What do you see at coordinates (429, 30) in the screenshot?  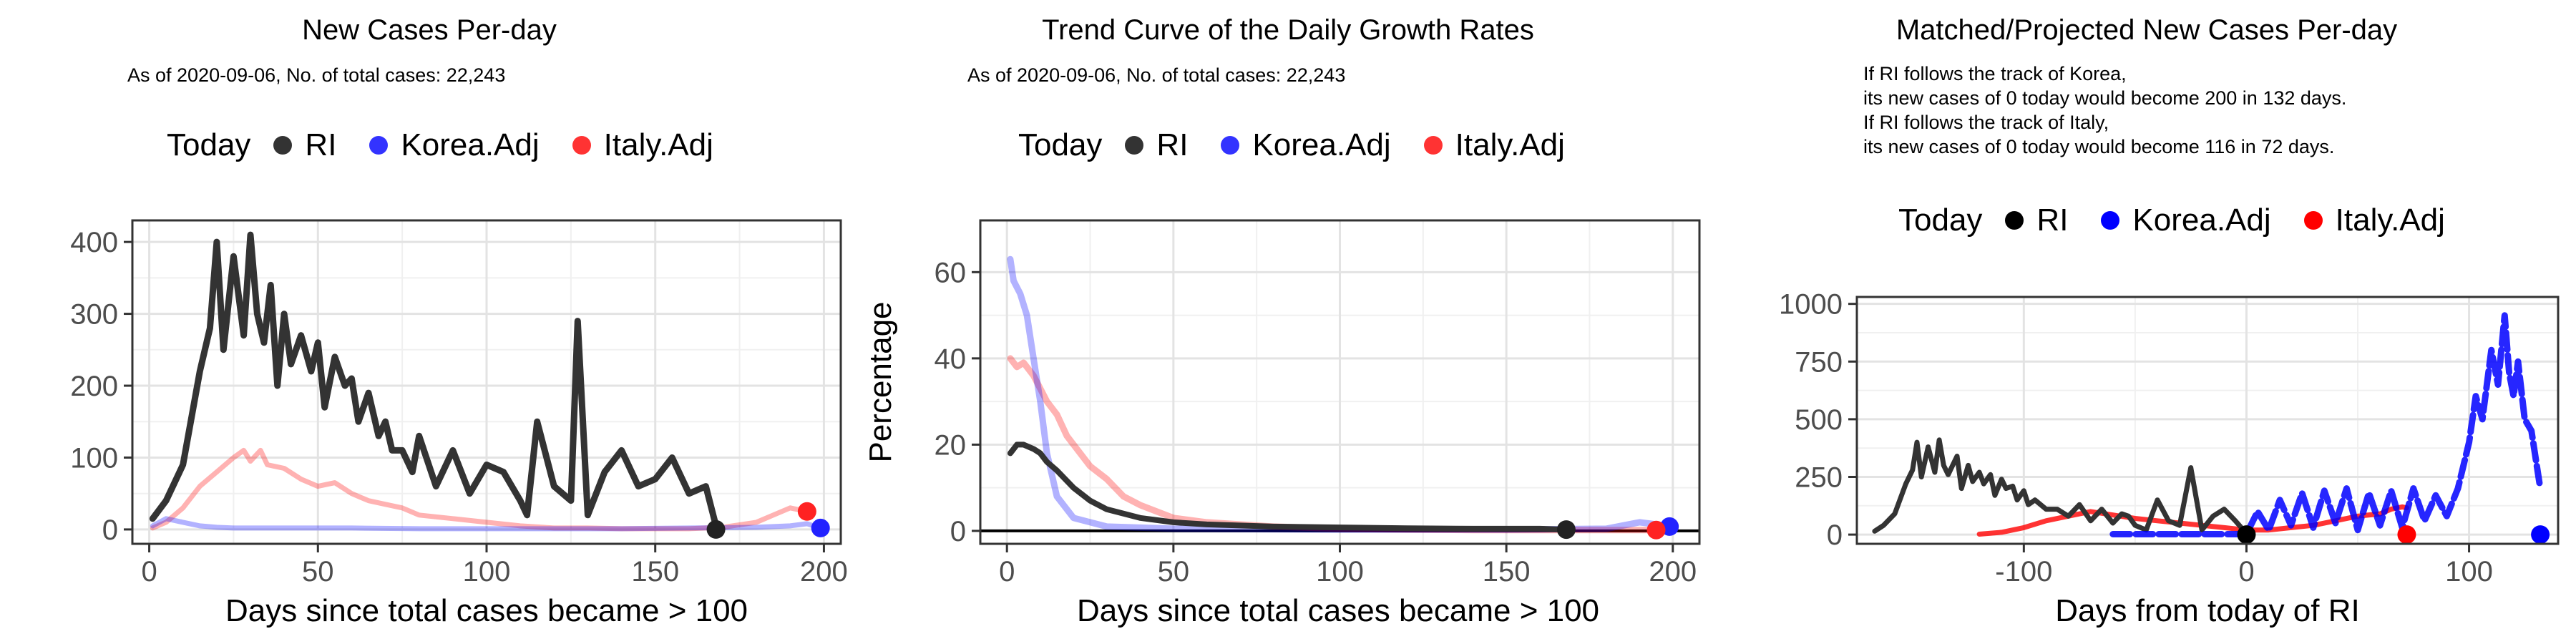 I see `chart-title: New Cases Per-day` at bounding box center [429, 30].